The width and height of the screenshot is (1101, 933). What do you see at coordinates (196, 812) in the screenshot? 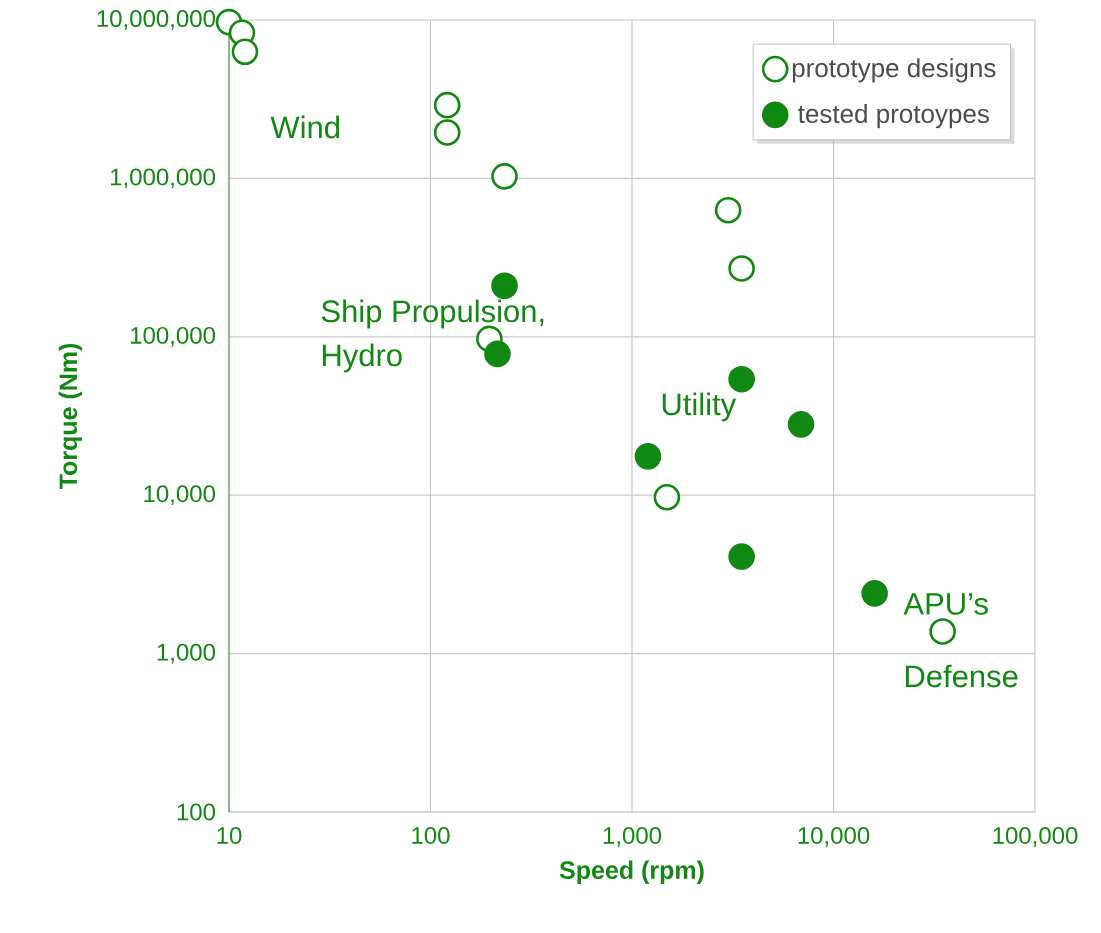
I see `y-tick-label: 100` at bounding box center [196, 812].